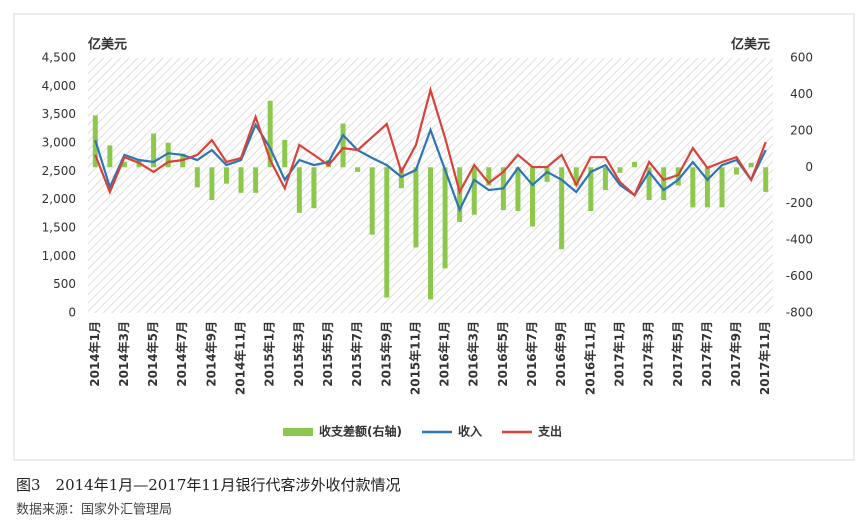  Describe the element at coordinates (549, 431) in the screenshot. I see `legend-label: 支出` at that location.